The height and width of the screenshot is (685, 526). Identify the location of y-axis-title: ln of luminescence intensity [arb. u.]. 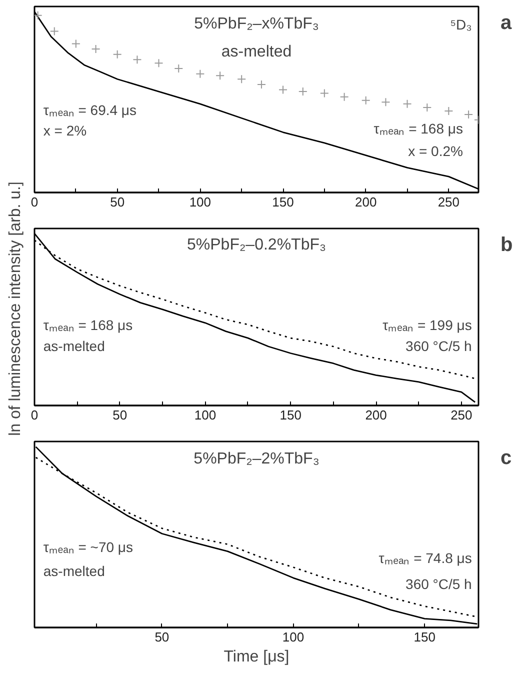
(15, 309).